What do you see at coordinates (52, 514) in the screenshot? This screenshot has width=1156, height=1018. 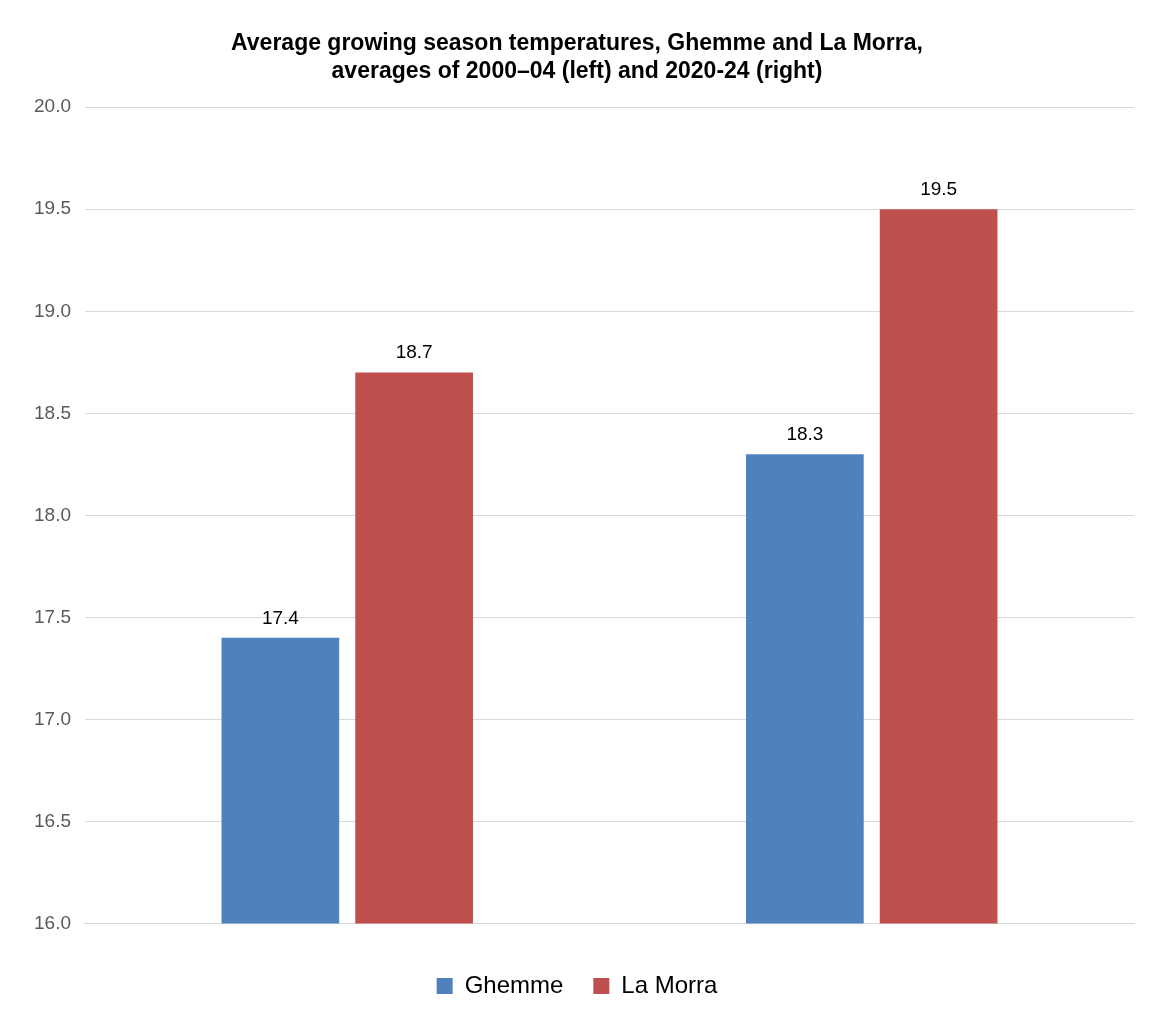 I see `y-tick-label: 18.0` at bounding box center [52, 514].